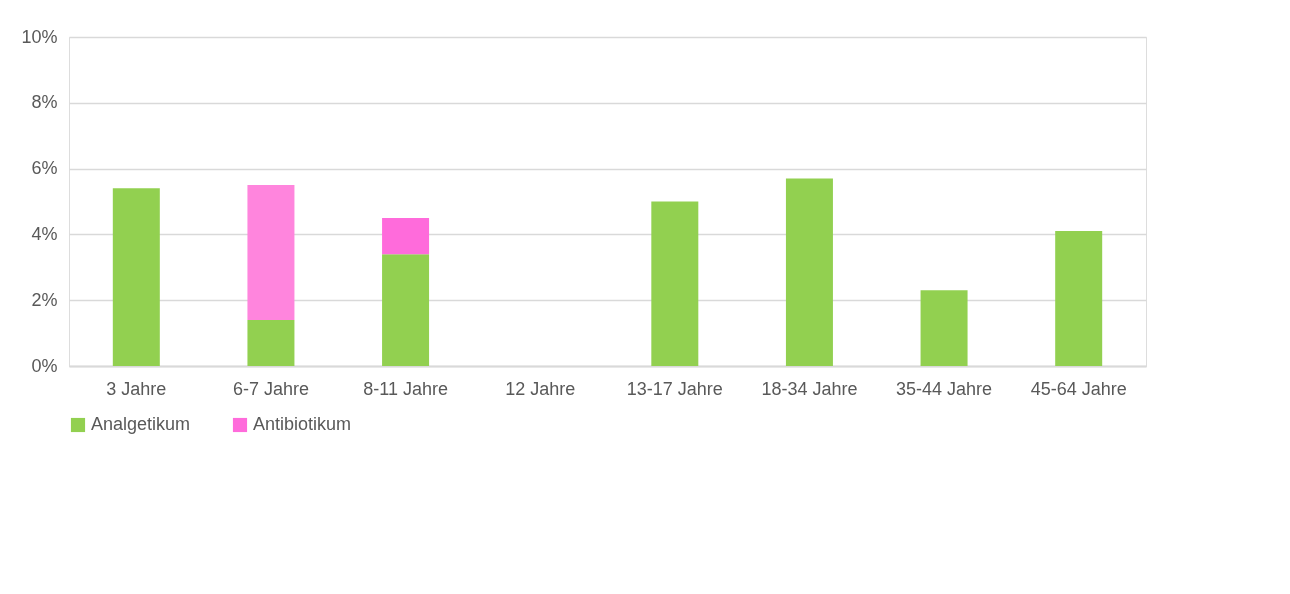  I want to click on x-tick-label: 12 Jahre, so click(540, 388).